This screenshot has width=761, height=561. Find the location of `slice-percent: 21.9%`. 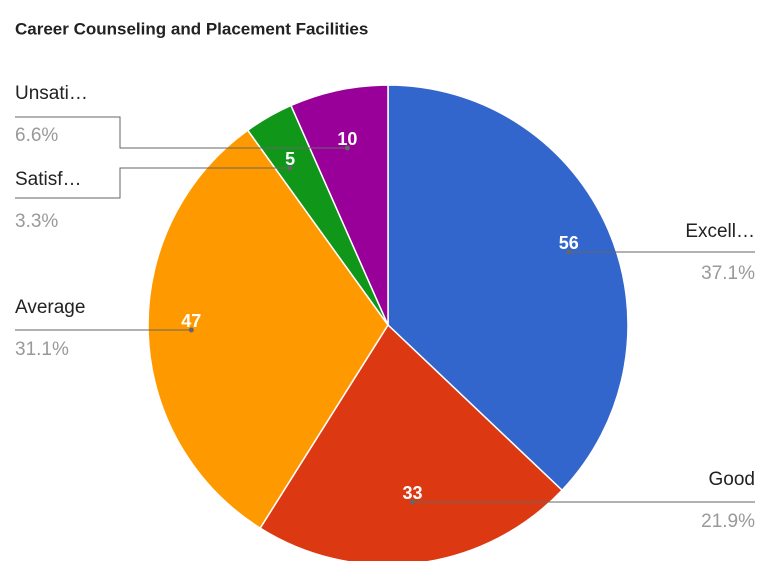

slice-percent: 21.9% is located at coordinates (728, 521).